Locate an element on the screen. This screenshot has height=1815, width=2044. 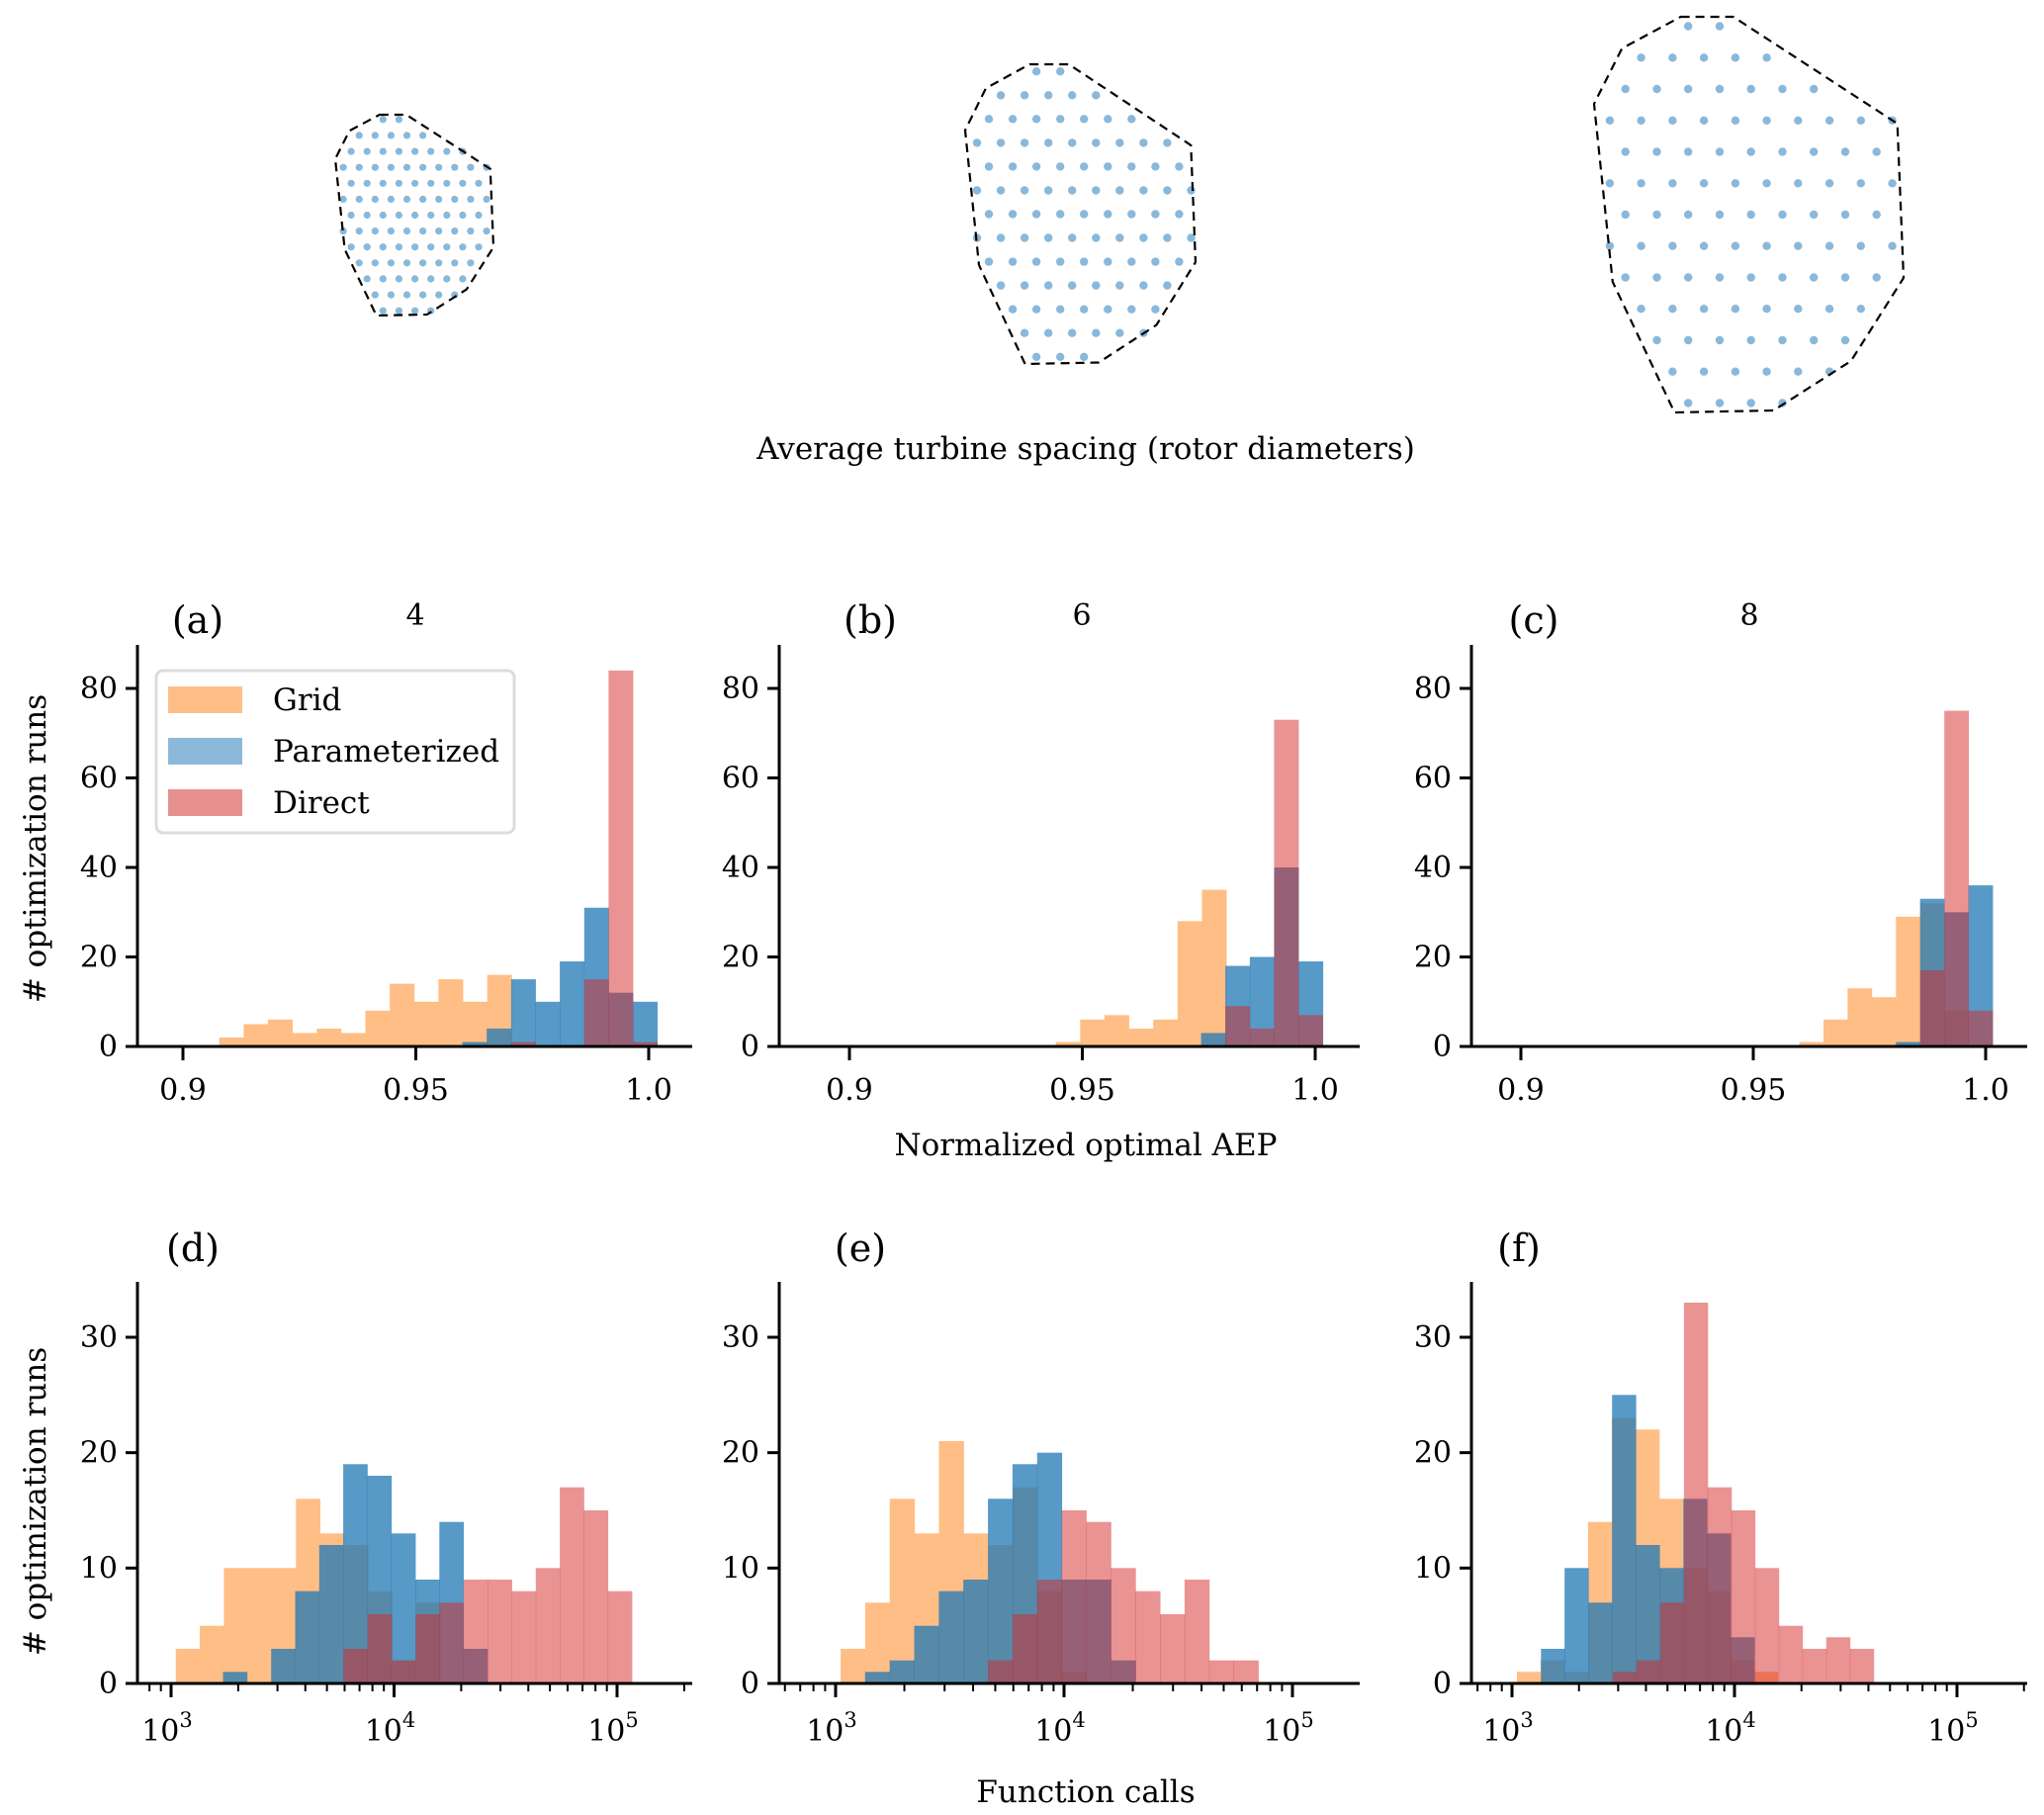
legend-frame is located at coordinates (335, 752).